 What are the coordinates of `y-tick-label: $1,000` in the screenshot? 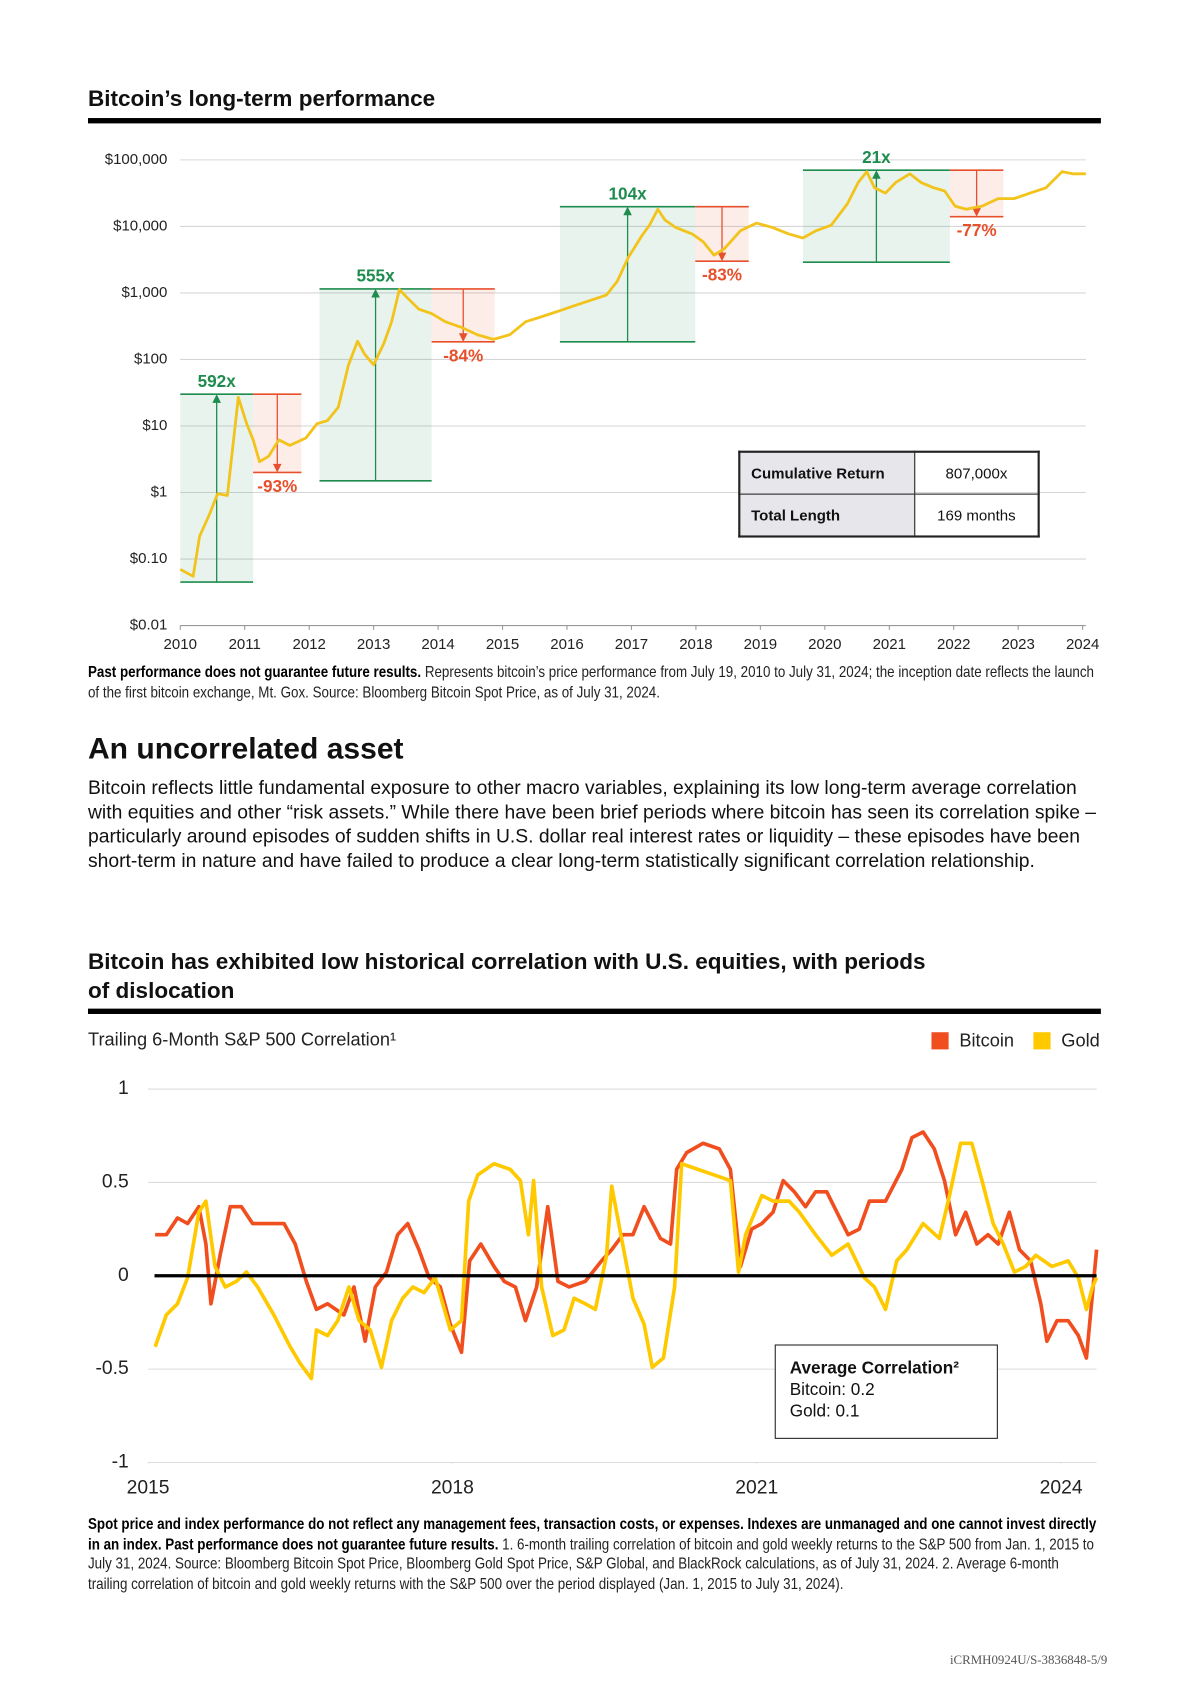 It's located at (144, 292).